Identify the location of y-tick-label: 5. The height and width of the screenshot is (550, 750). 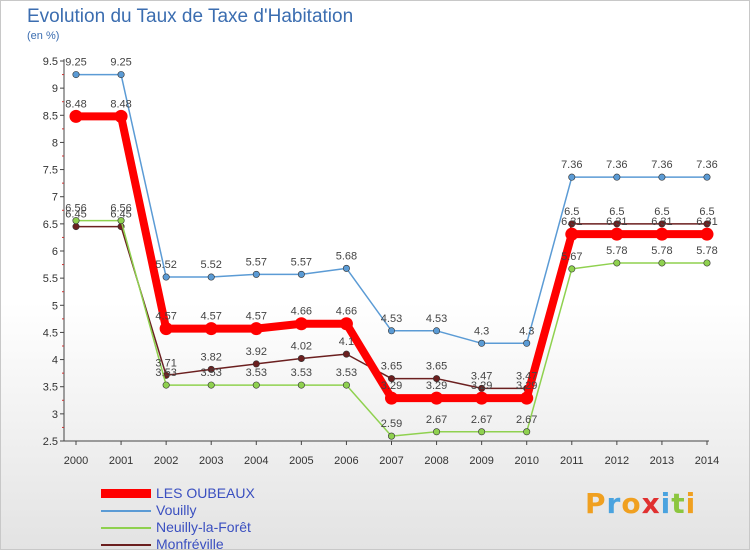
(55, 306).